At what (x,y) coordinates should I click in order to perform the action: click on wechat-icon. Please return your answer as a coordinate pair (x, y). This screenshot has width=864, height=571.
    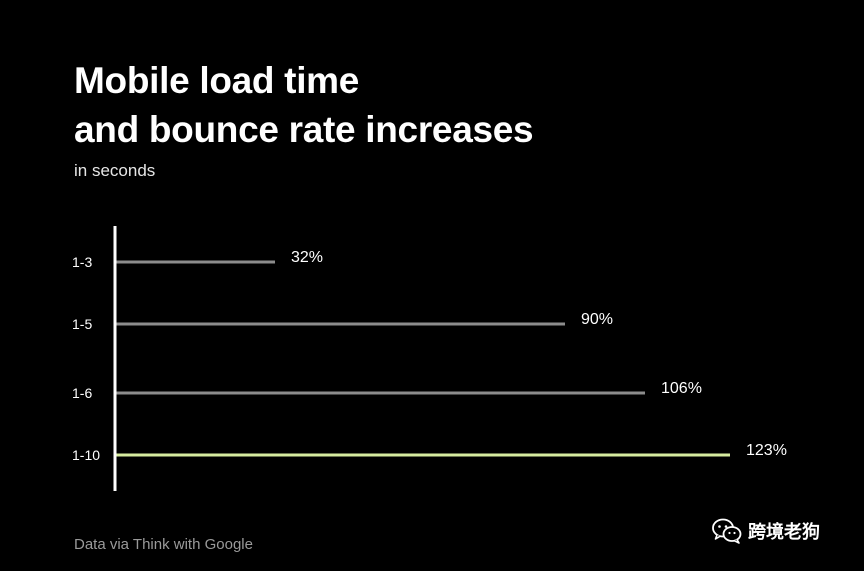
    Looking at the image, I should click on (727, 531).